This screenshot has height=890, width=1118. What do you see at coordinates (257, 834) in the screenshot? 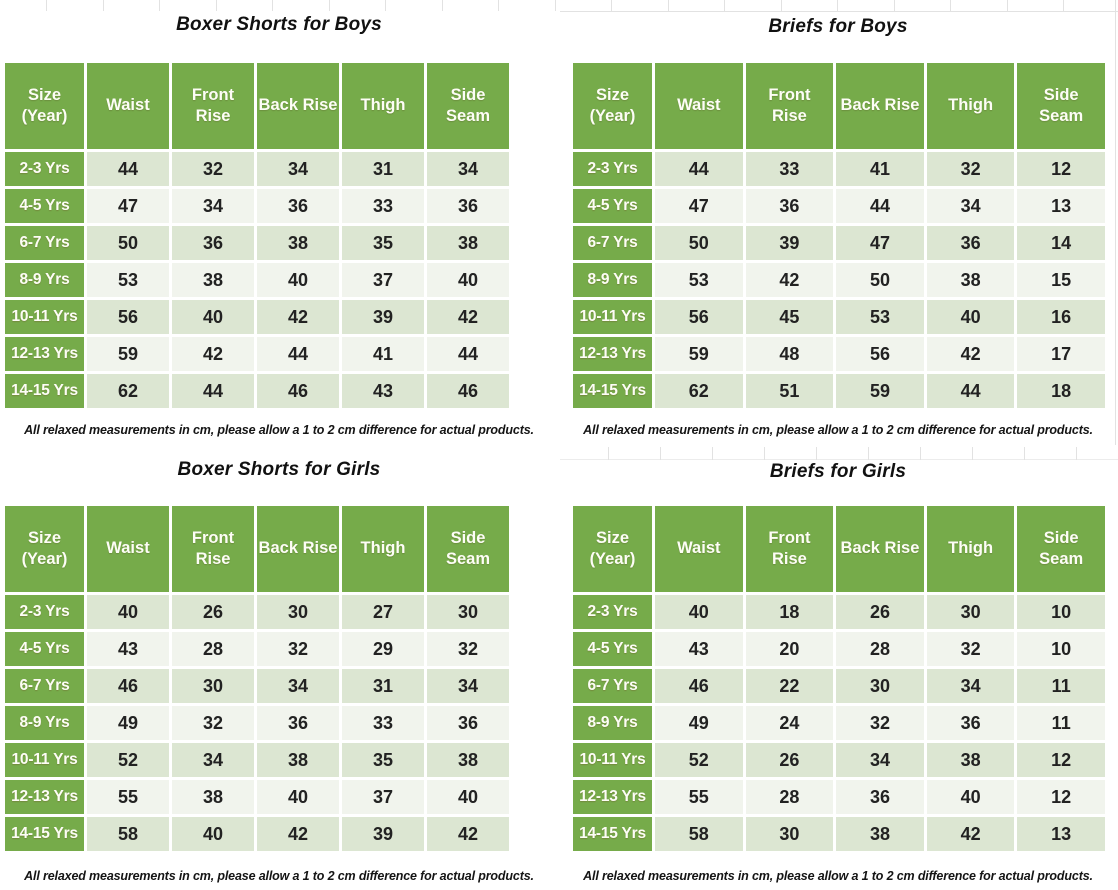
I see `table-row: 14-15 Yrs 58 40 42 39 42` at bounding box center [257, 834].